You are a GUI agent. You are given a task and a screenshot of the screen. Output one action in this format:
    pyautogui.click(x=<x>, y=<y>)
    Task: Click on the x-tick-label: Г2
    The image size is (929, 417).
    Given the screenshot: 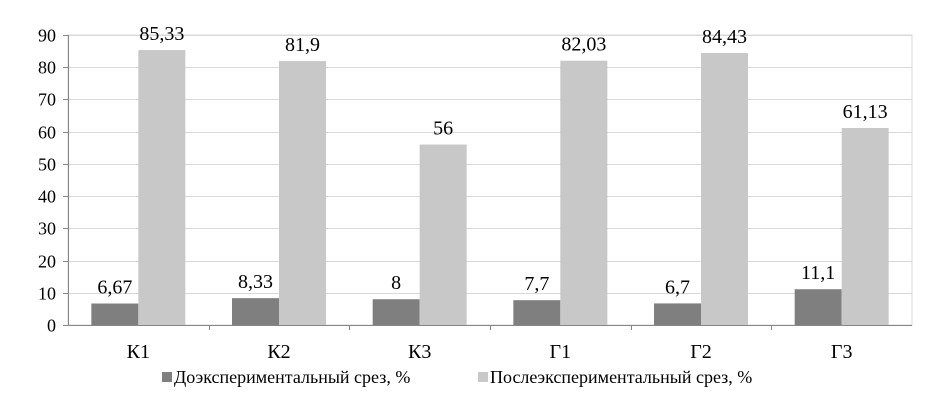 What is the action you would take?
    pyautogui.click(x=701, y=352)
    